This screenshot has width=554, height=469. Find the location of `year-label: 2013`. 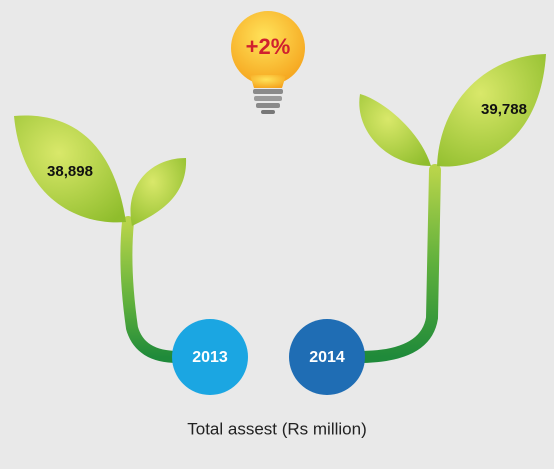

year-label: 2013 is located at coordinates (210, 357).